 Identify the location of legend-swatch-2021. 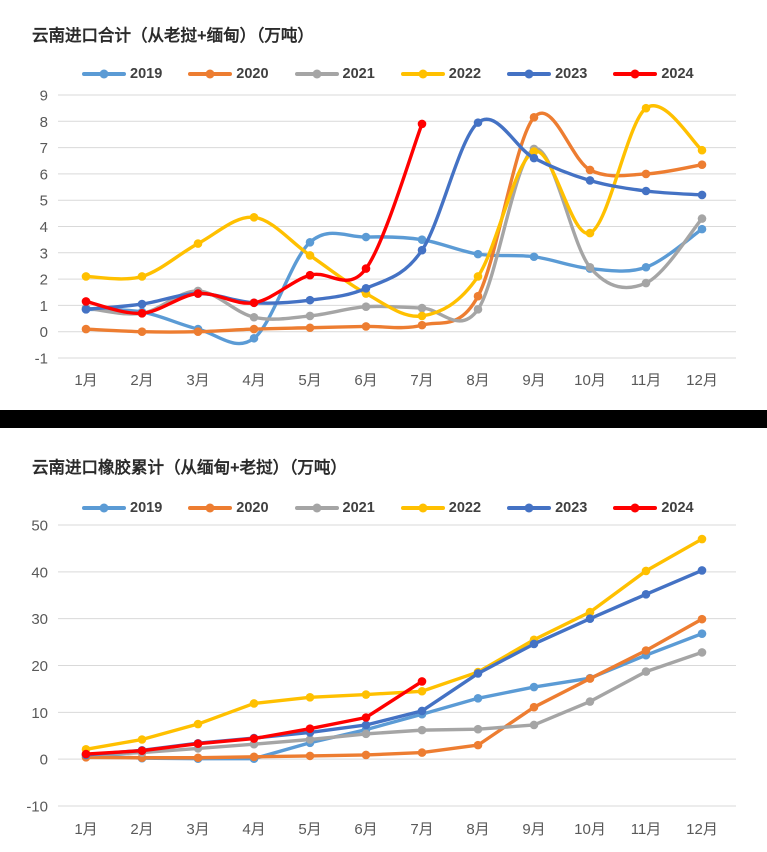
(316, 508).